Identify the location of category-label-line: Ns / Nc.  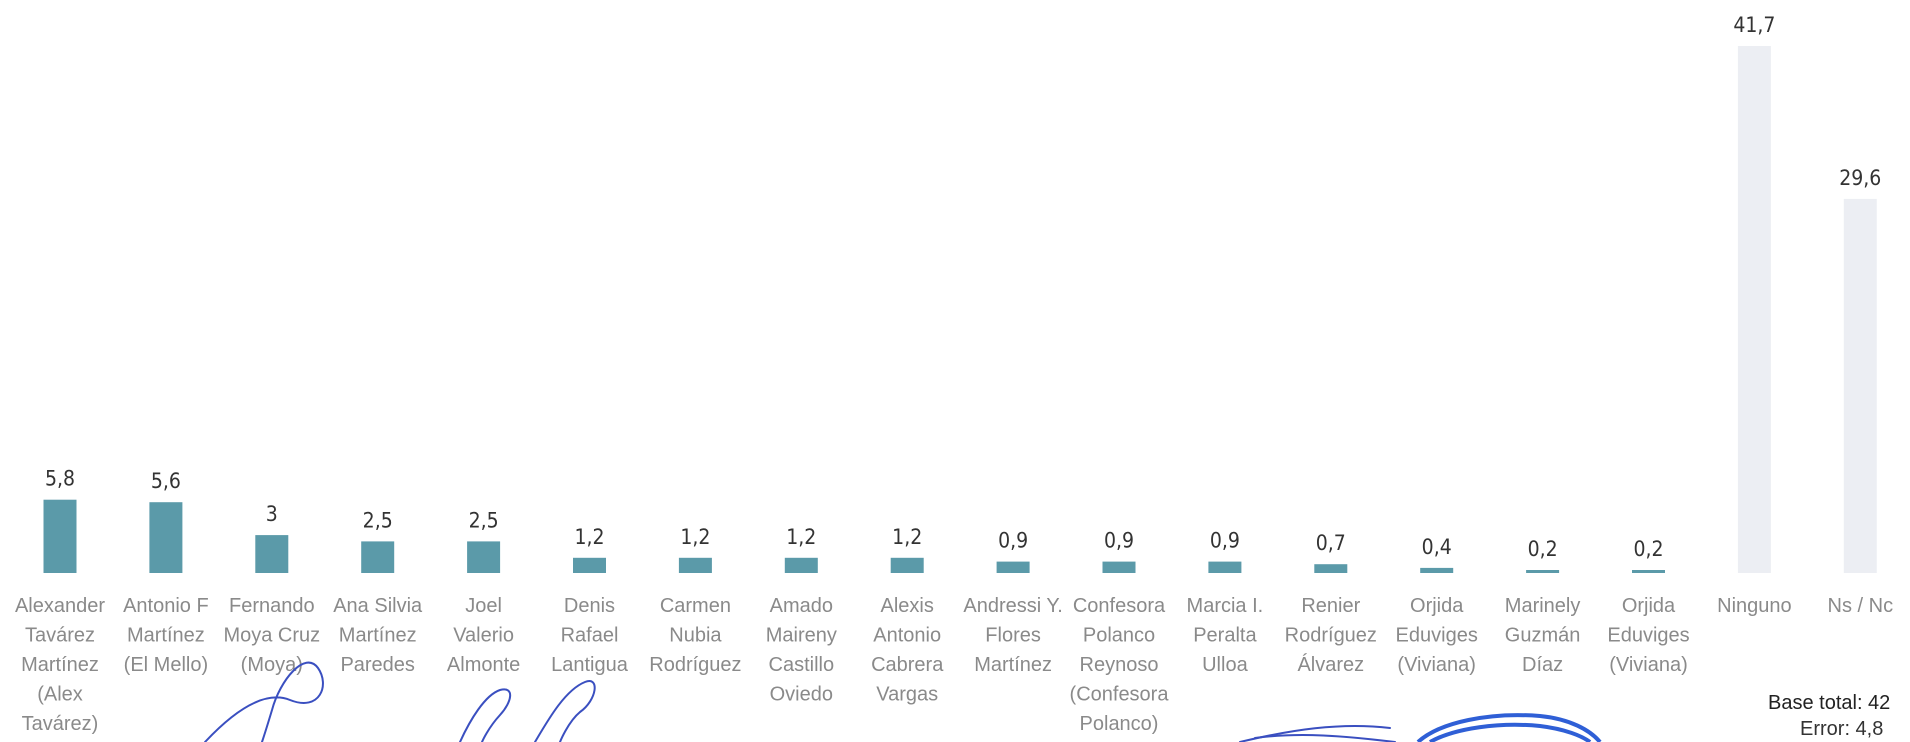
(1861, 606).